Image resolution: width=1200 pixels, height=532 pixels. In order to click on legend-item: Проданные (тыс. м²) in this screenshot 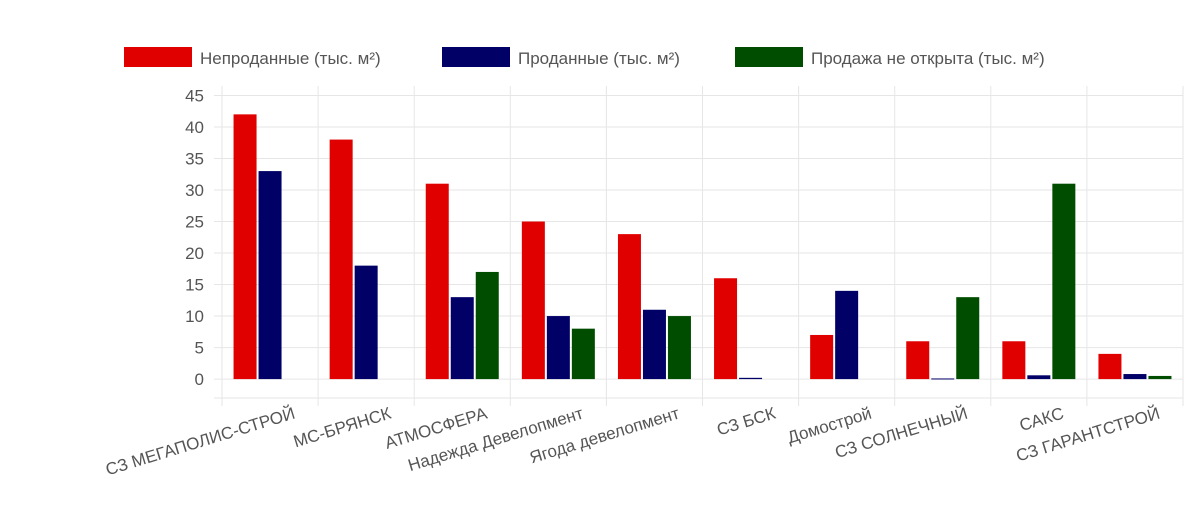, I will do `click(561, 57)`.